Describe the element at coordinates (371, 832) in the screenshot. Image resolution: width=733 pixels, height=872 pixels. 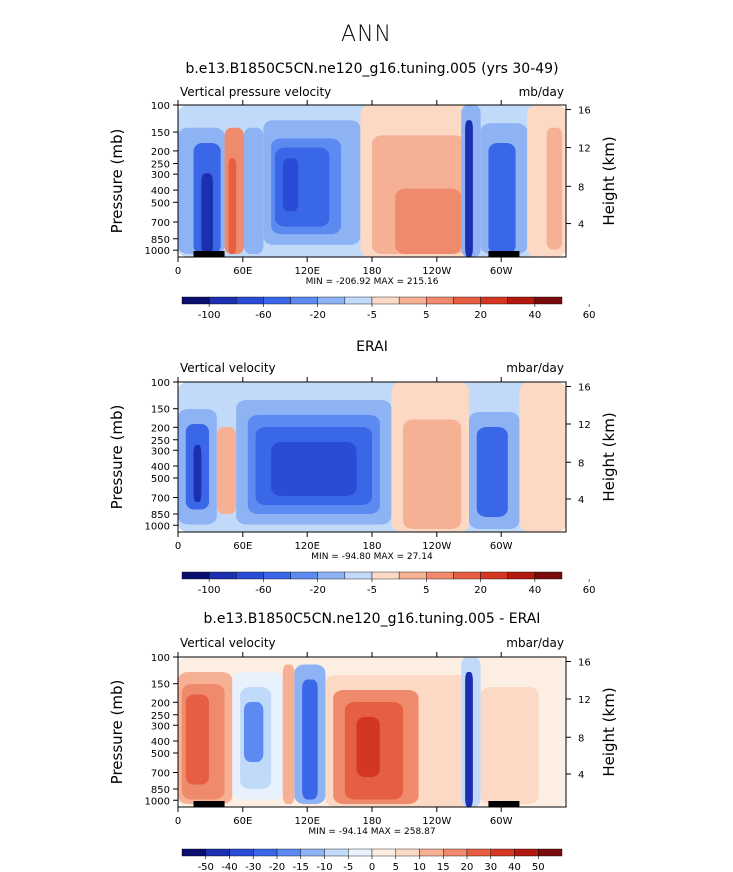
I see `min-max-text: MIN = -94.14 MAX = 258.87` at that location.